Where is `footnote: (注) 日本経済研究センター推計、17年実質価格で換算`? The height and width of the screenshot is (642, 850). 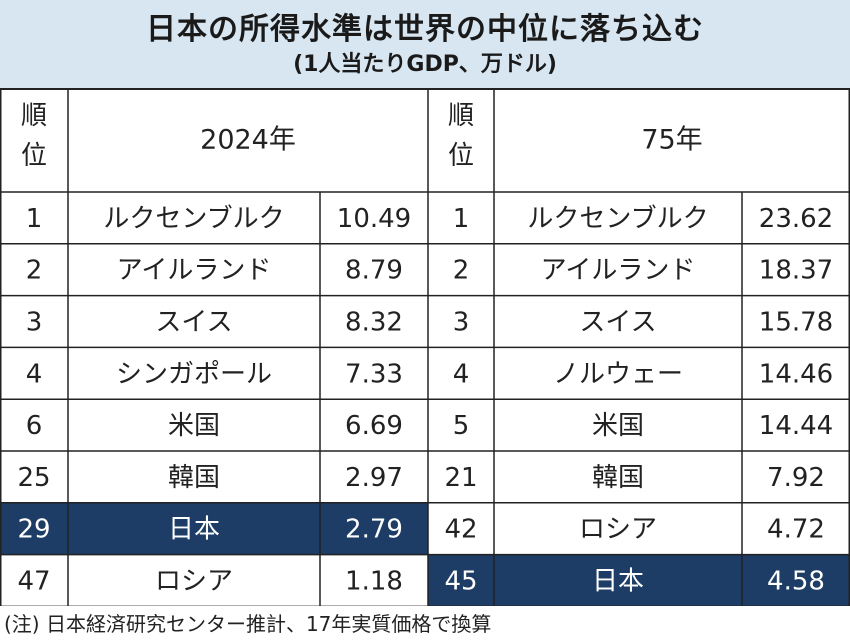 footnote: (注) 日本経済研究センター推計、17年実質価格で換算 is located at coordinates (248, 624).